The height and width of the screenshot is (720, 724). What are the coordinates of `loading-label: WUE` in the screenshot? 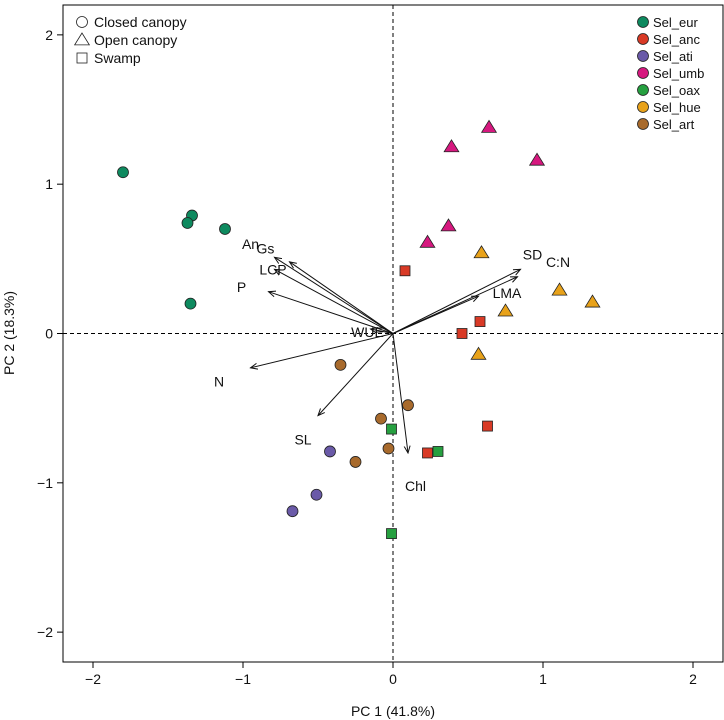 It's located at (367, 332).